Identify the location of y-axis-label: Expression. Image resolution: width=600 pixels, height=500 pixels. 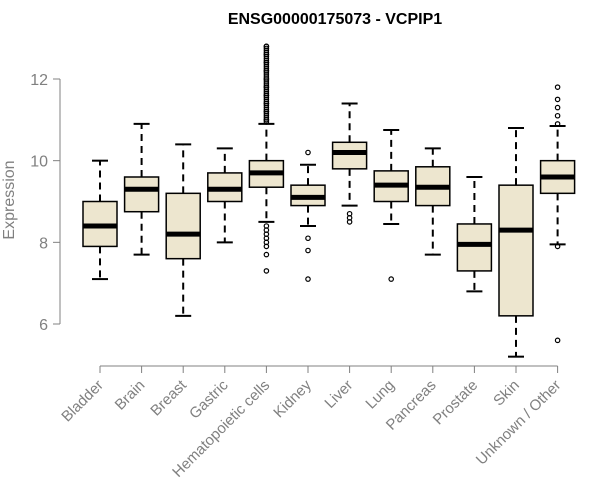
(9, 199).